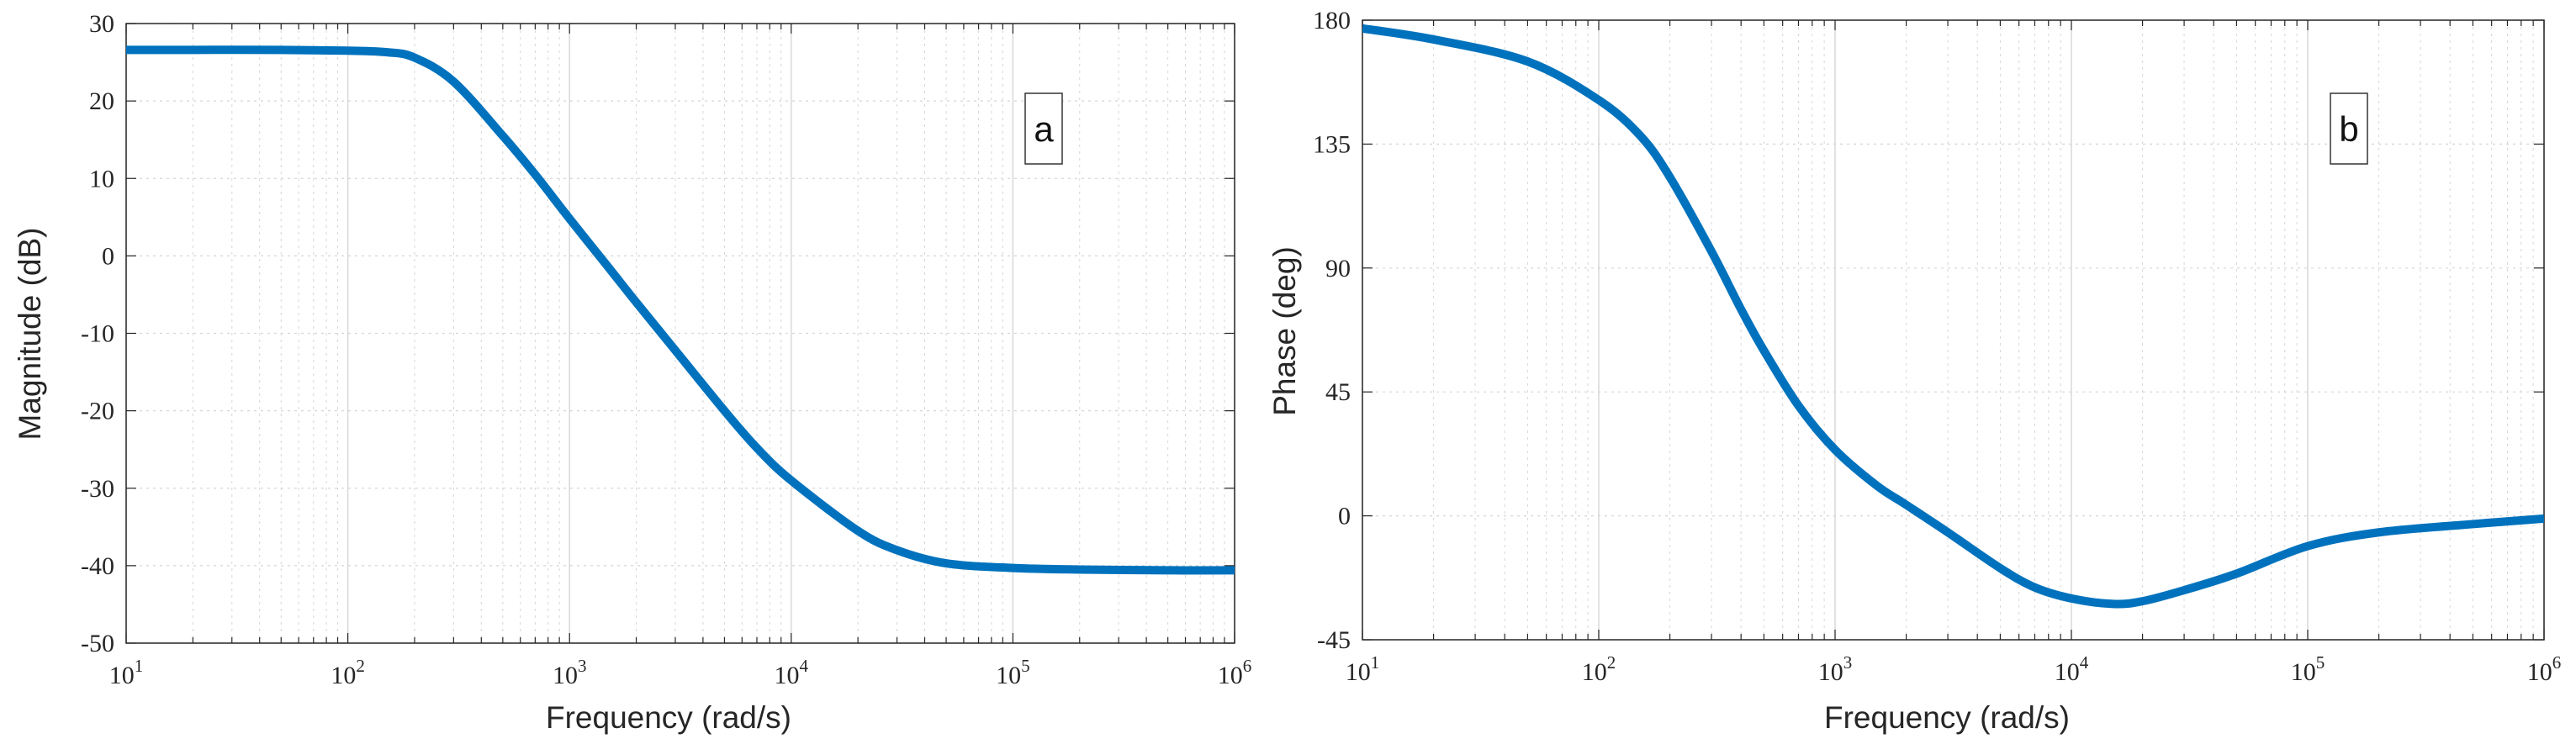 Image resolution: width=2576 pixels, height=744 pixels. I want to click on magnitude-annotation-label: a, so click(1044, 129).